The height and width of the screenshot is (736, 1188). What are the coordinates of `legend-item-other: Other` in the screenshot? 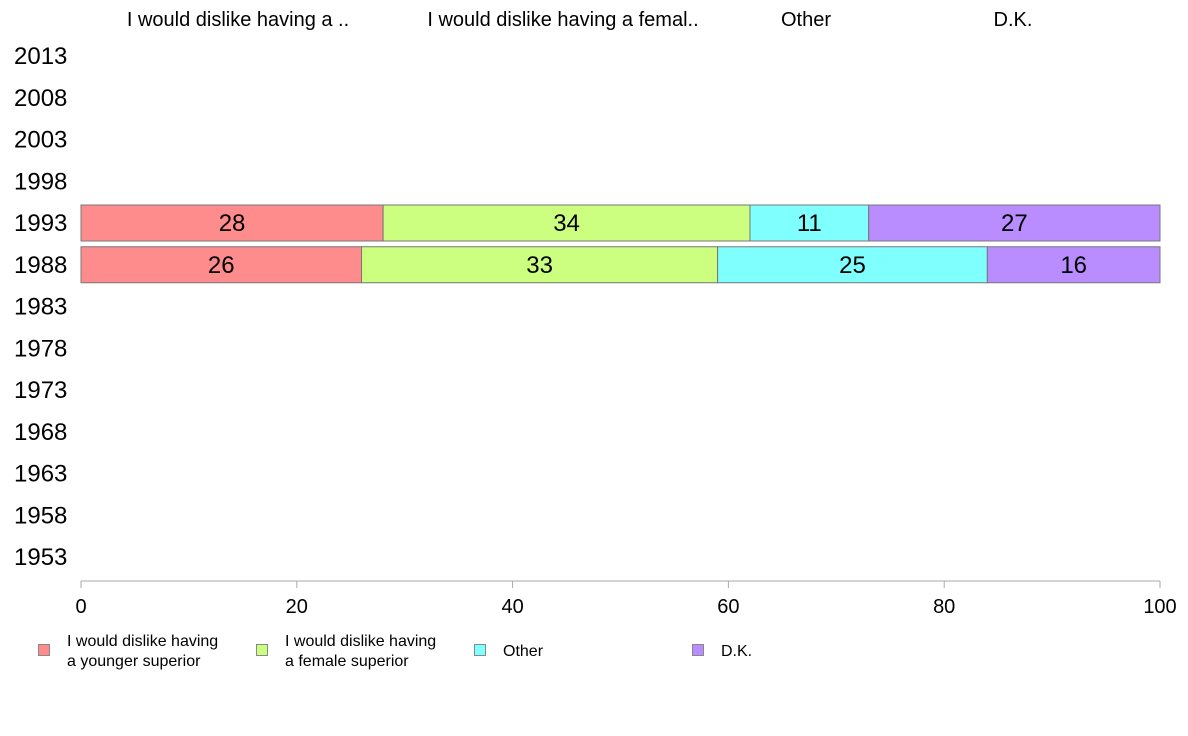 It's located at (508, 647).